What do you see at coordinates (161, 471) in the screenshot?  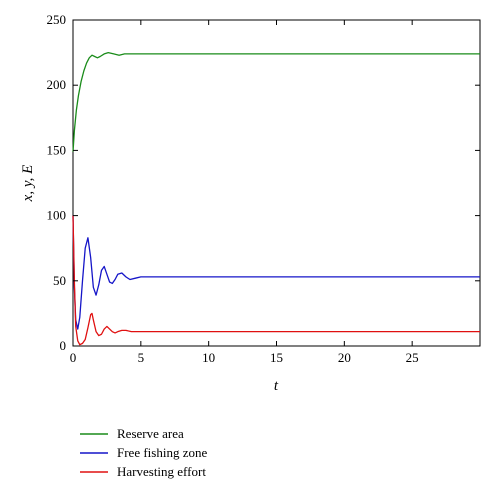 I see `legend-label: Harvesting effort` at bounding box center [161, 471].